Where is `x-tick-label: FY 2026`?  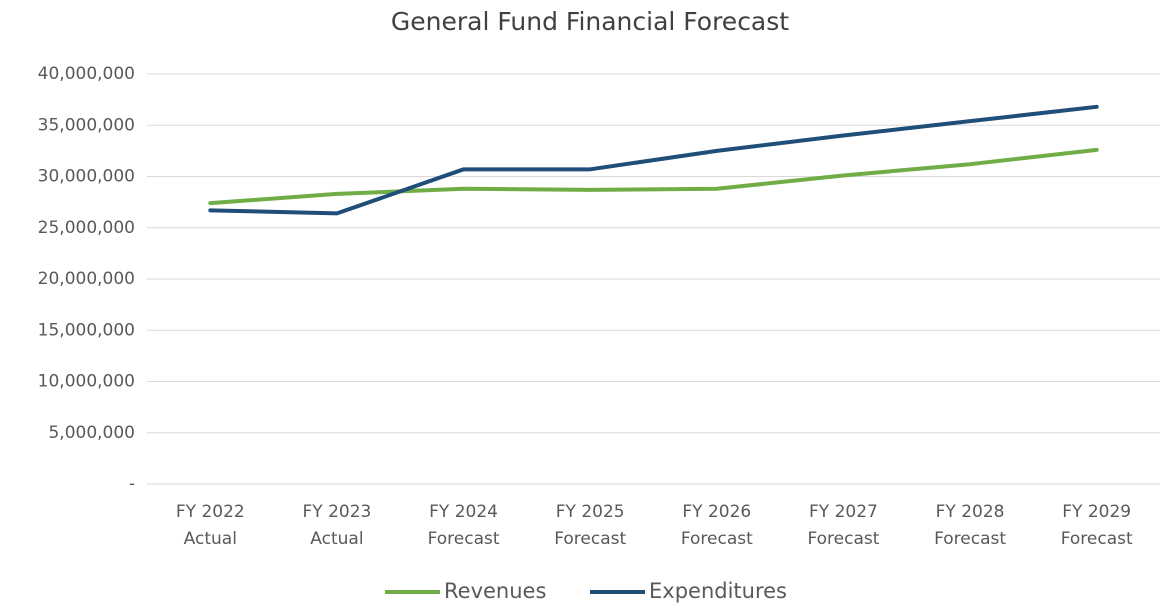 x-tick-label: FY 2026 is located at coordinates (716, 512).